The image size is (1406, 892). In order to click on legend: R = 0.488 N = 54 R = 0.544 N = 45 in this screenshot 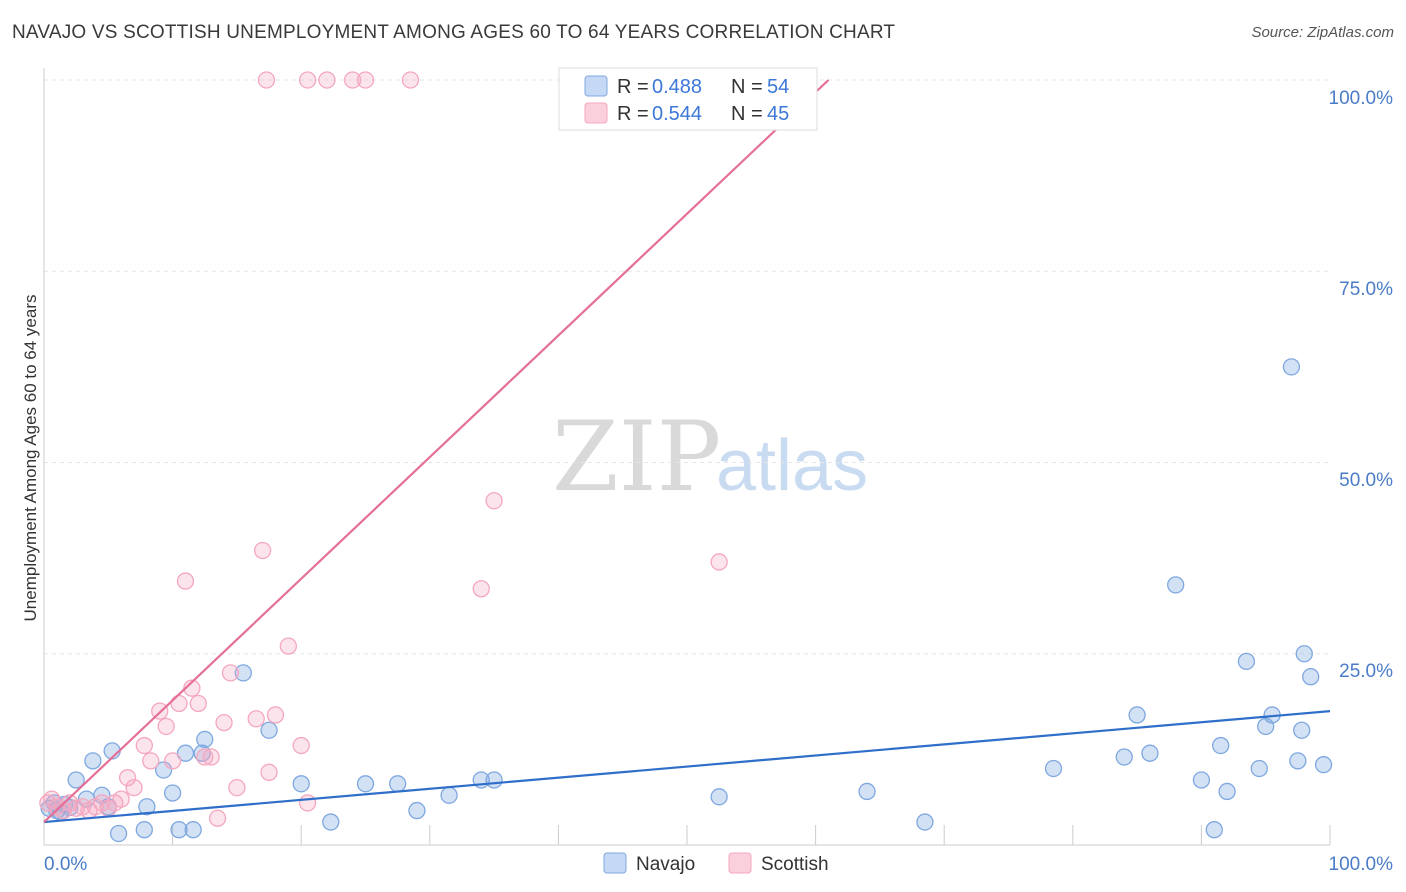, I will do `click(688, 99)`.